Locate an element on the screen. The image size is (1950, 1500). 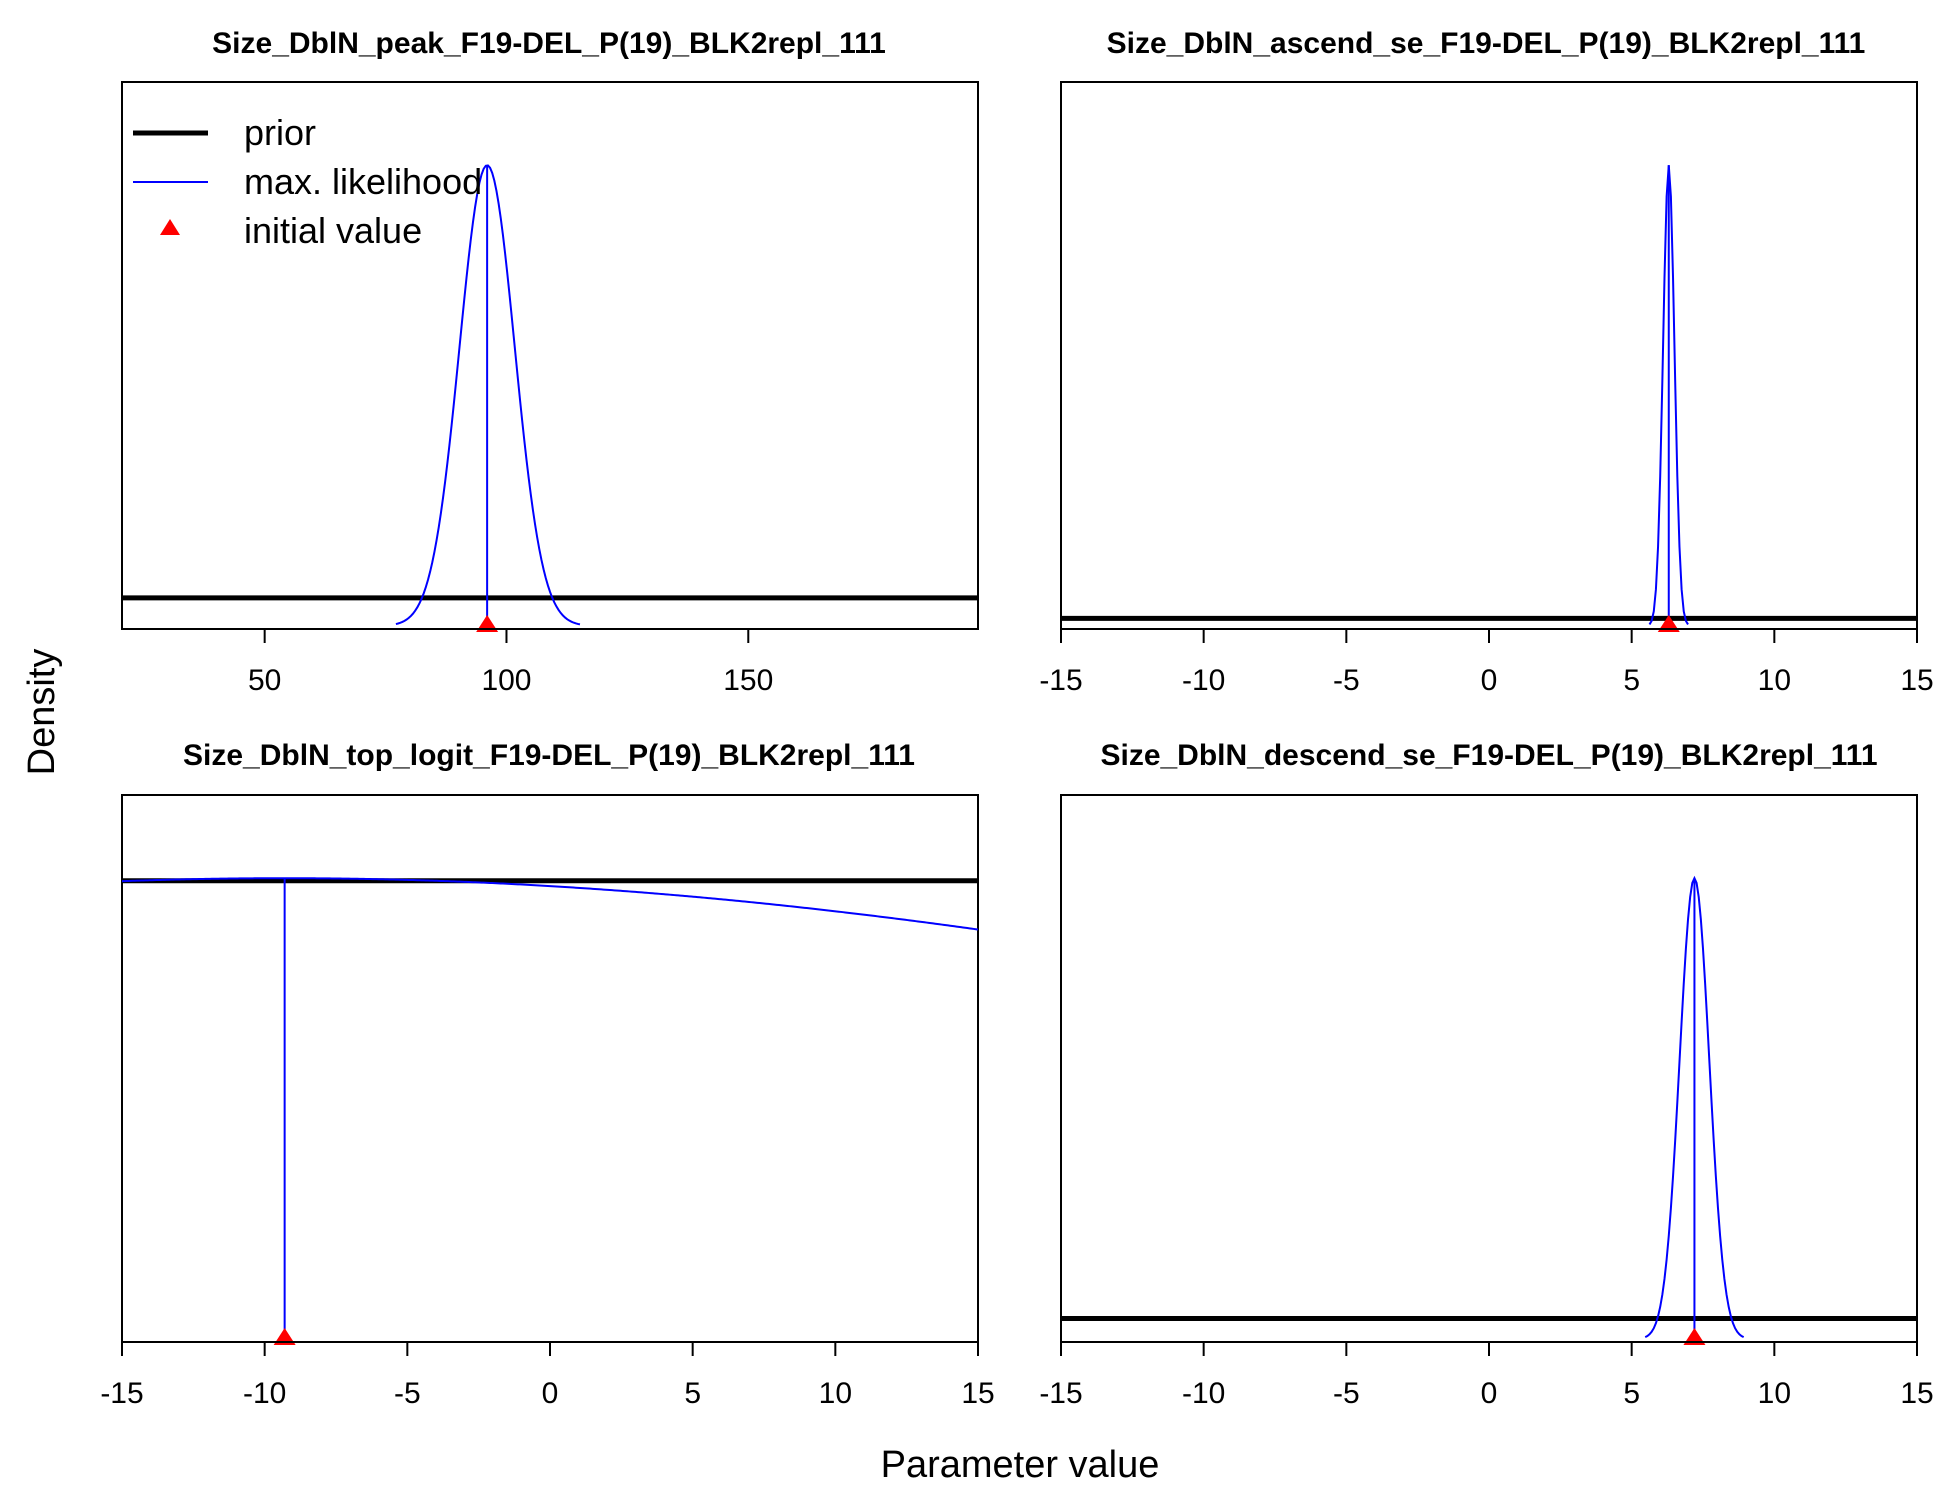
mle-density-curve is located at coordinates (550, 904).